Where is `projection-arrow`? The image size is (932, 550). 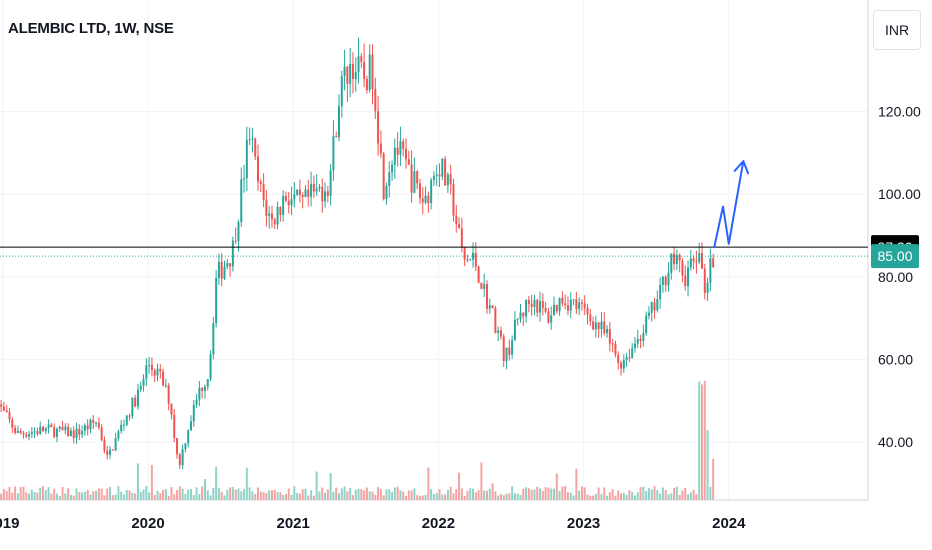
projection-arrow is located at coordinates (731, 204).